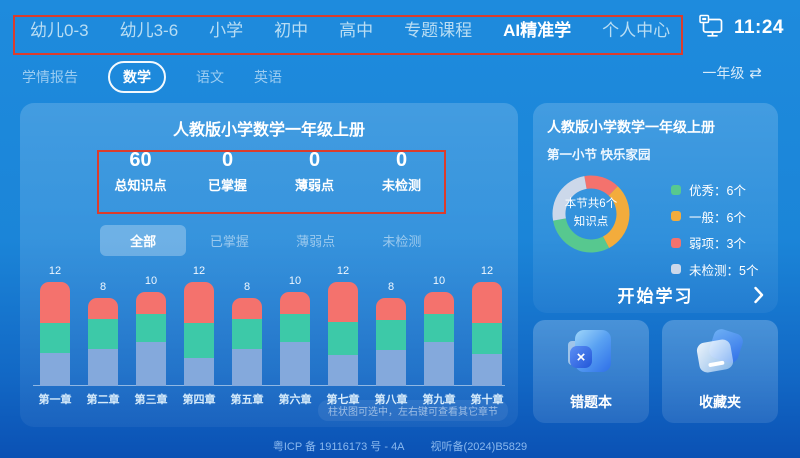 This screenshot has height=458, width=800. What do you see at coordinates (59, 30) in the screenshot?
I see `nav-item-early-0-3: 幼儿0-3` at bounding box center [59, 30].